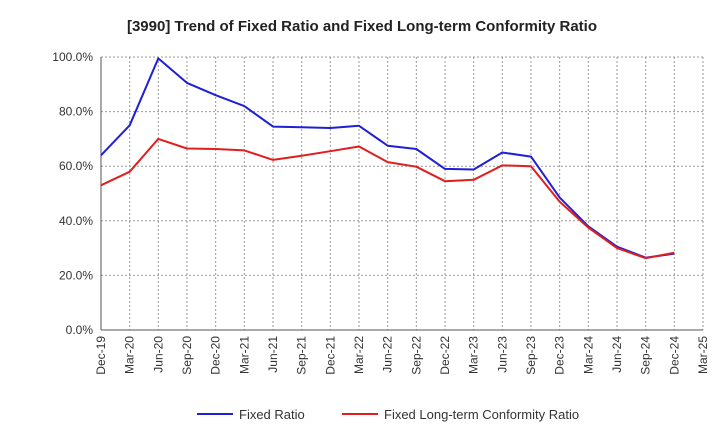 This screenshot has width=720, height=440. What do you see at coordinates (187, 355) in the screenshot?
I see `x-tick-label: Sep-20` at bounding box center [187, 355].